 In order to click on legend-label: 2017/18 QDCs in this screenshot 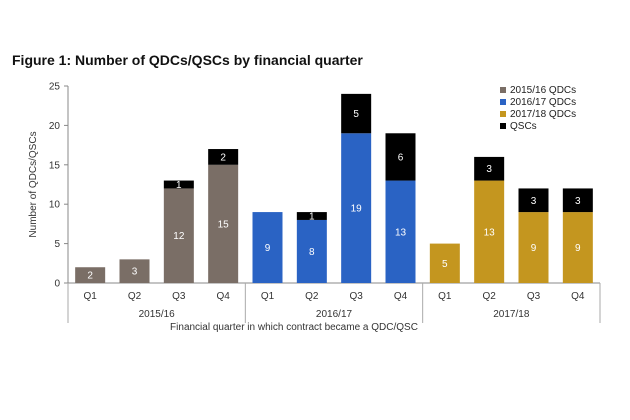, I will do `click(543, 114)`.